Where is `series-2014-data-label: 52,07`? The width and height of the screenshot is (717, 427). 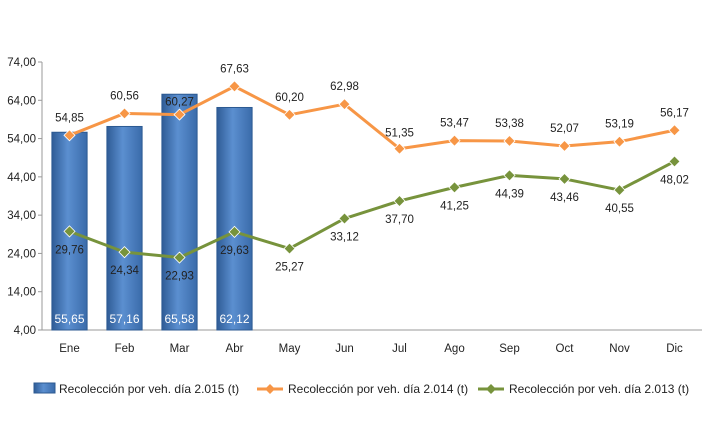
series-2014-data-label: 52,07 is located at coordinates (564, 129).